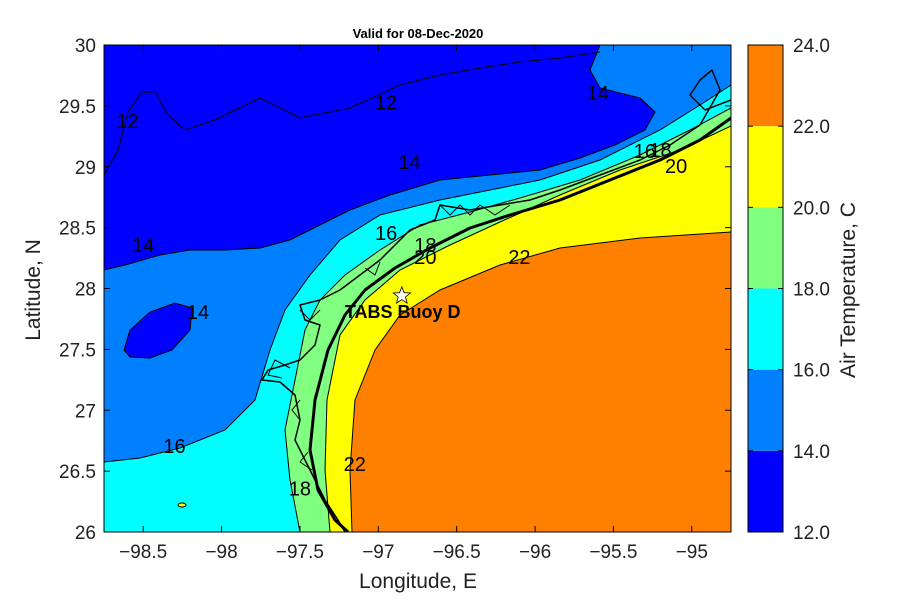  What do you see at coordinates (77, 107) in the screenshot?
I see `y-tick-label-7: 29.5` at bounding box center [77, 107].